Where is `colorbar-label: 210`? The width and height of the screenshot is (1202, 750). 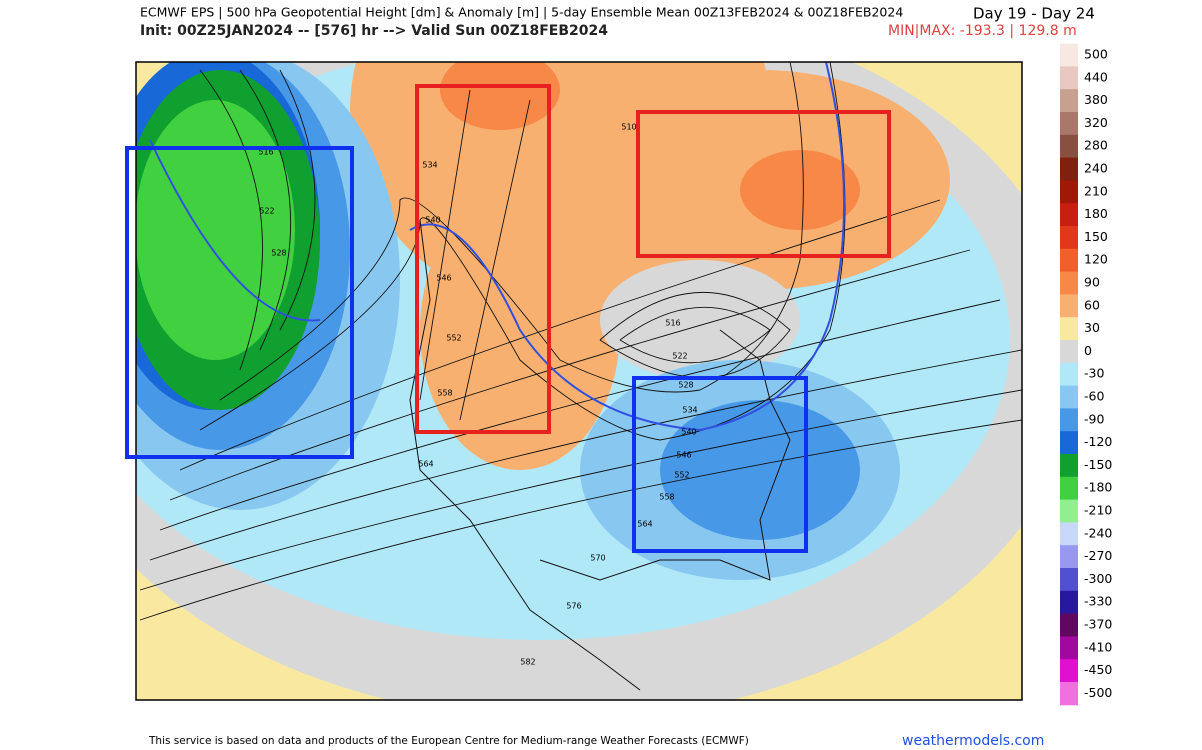 colorbar-label: 210 is located at coordinates (1096, 190).